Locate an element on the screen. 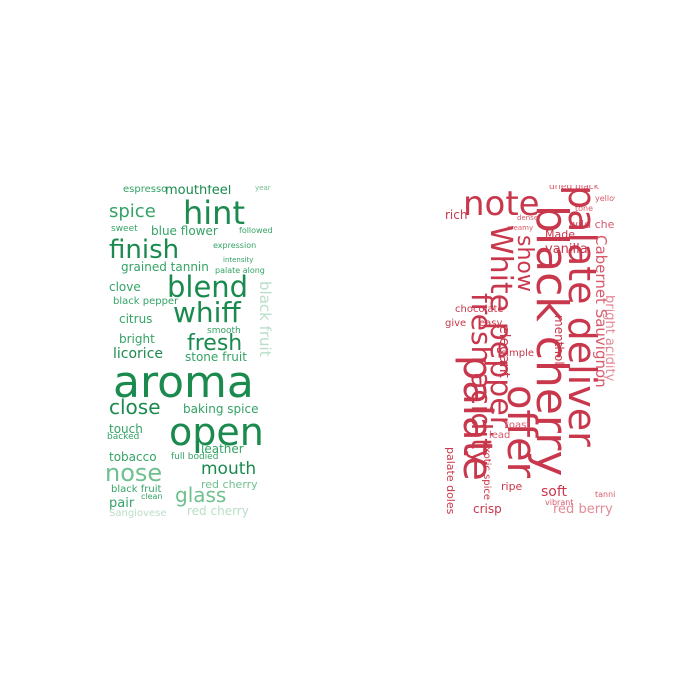 This screenshot has height=700, width=700. word: White pepper is located at coordinates (500, 327).